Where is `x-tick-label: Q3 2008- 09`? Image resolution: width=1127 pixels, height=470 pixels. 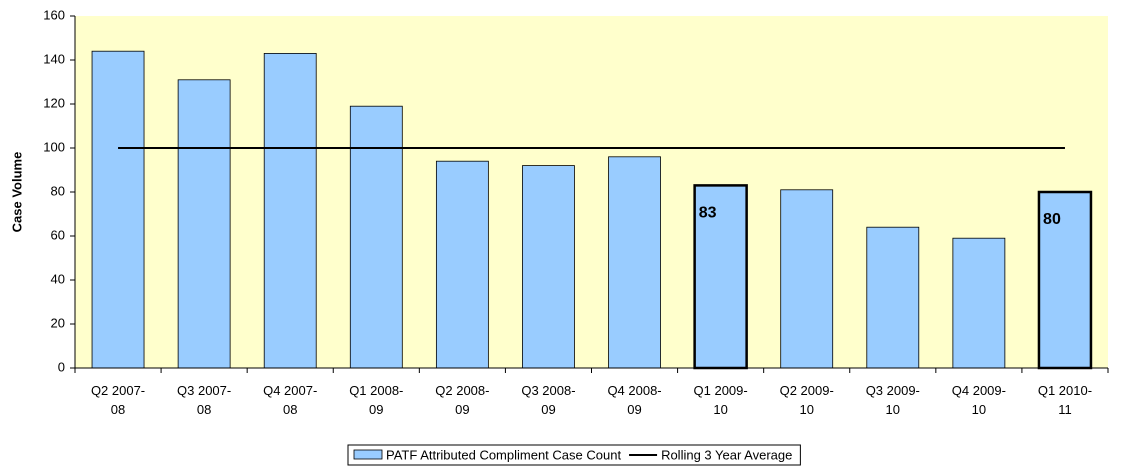 x-tick-label: Q3 2008- 09 is located at coordinates (548, 400).